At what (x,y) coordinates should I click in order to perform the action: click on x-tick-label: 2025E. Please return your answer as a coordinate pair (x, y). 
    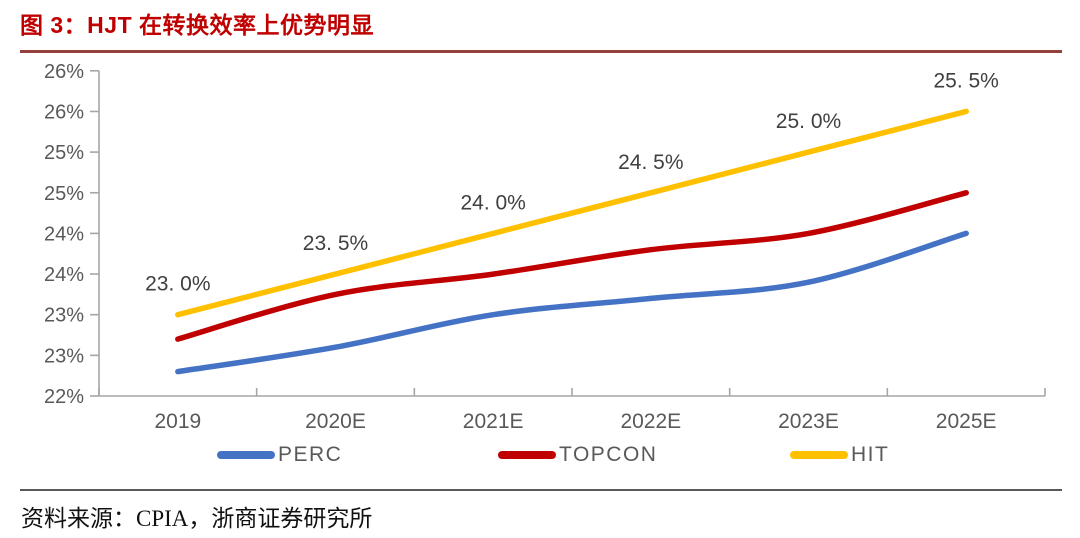
    Looking at the image, I should click on (966, 421).